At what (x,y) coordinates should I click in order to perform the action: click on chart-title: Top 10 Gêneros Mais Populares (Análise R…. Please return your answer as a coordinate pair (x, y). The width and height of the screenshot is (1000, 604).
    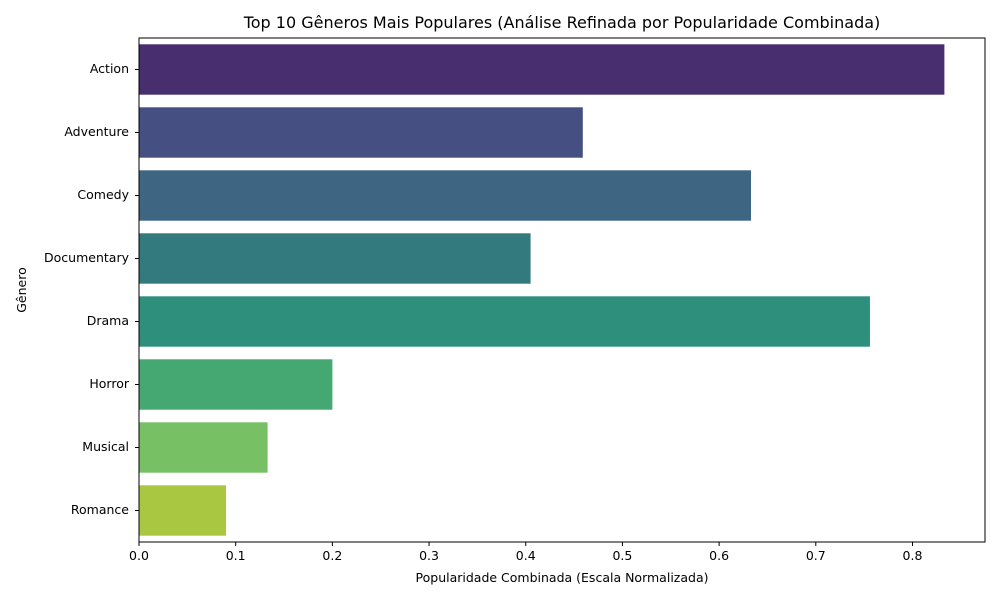
    Looking at the image, I should click on (562, 22).